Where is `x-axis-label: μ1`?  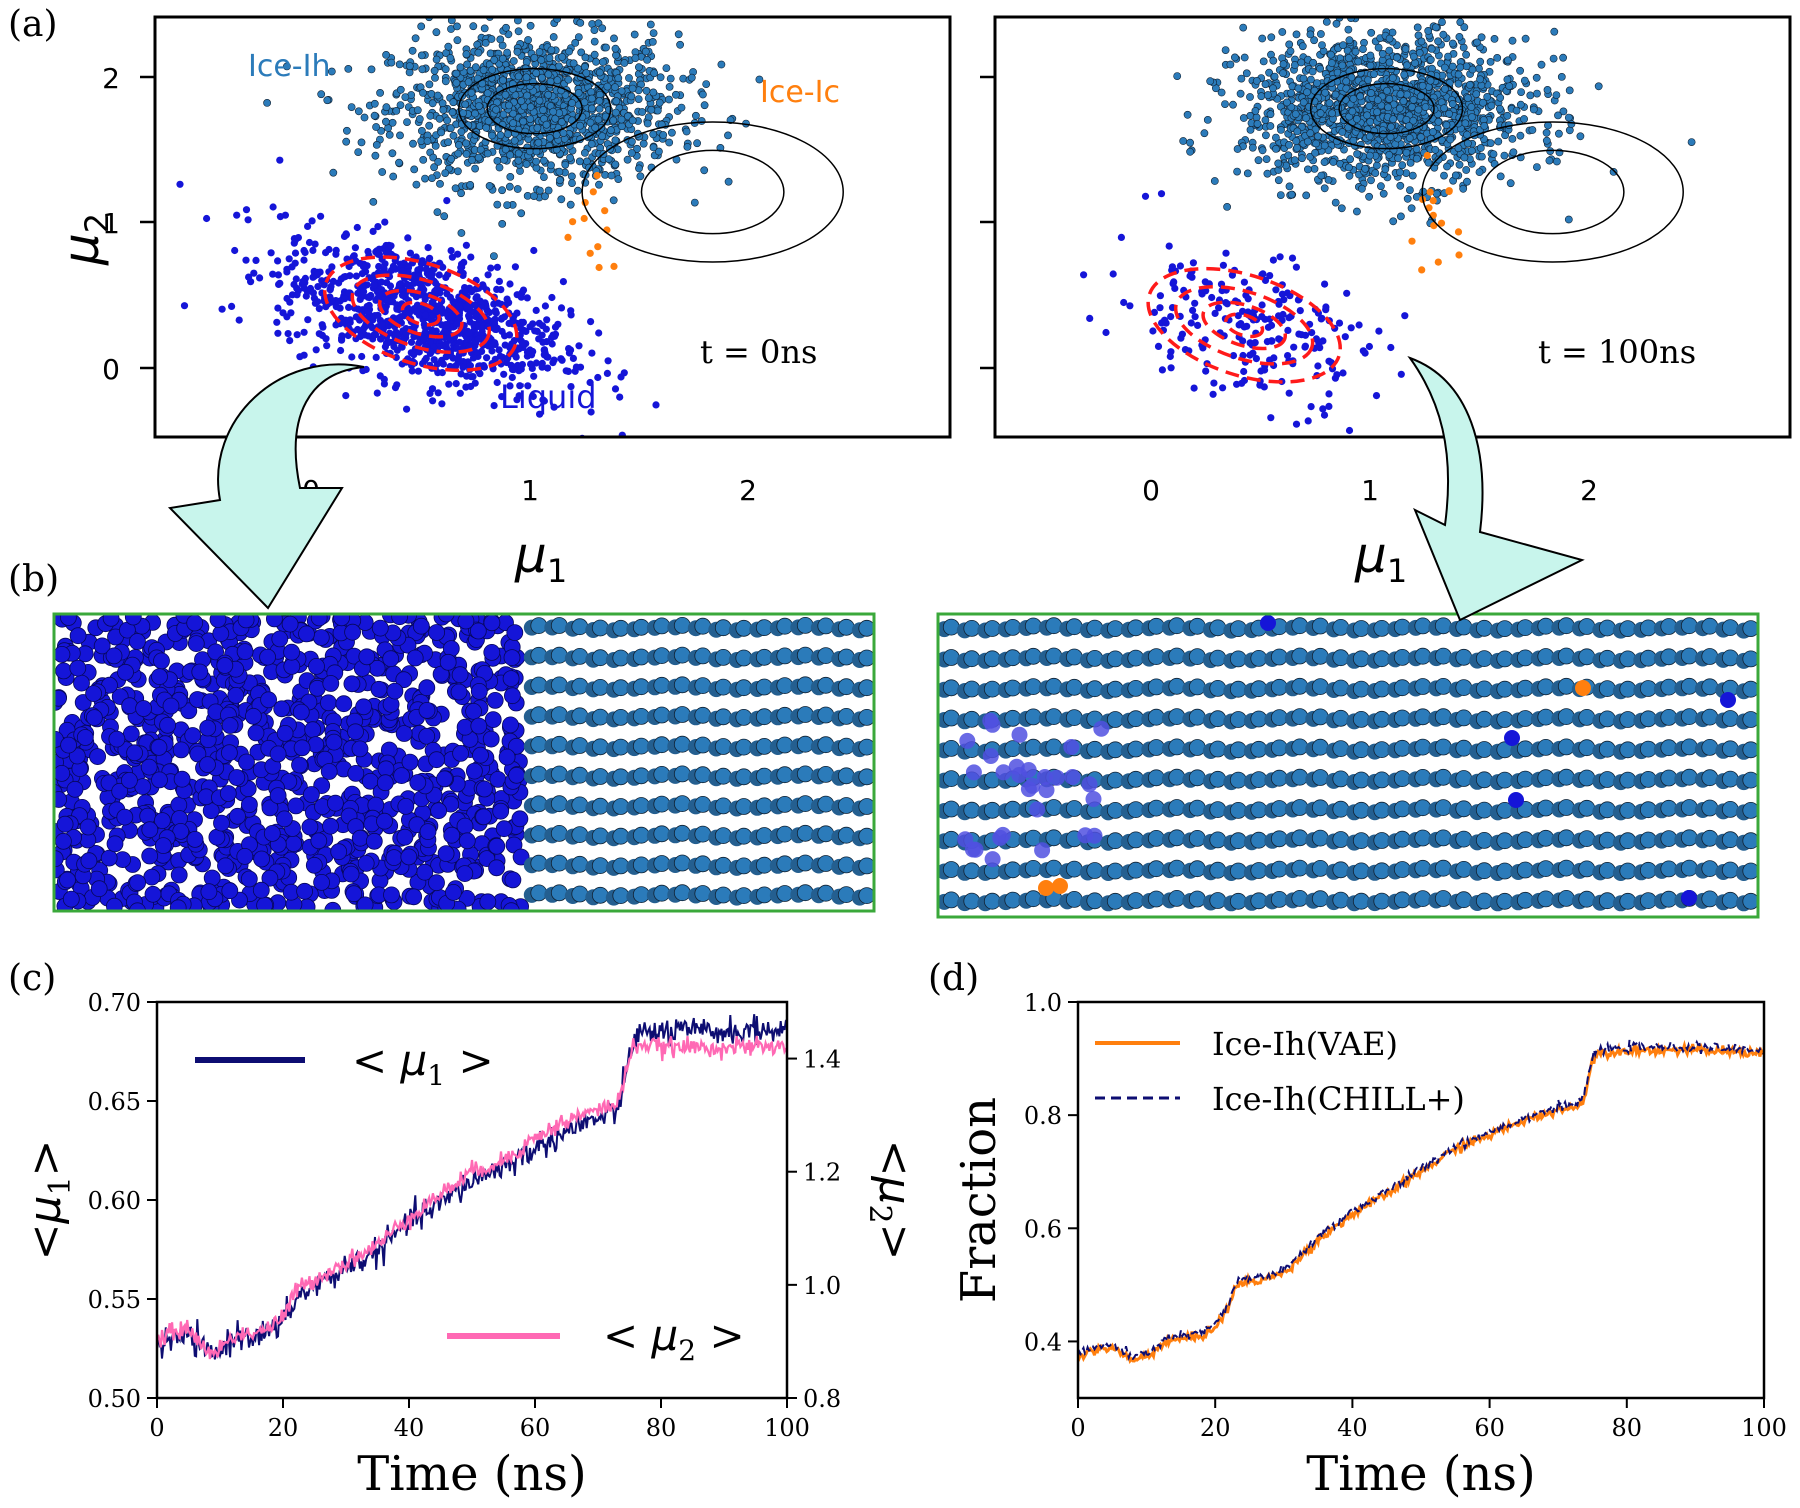 x-axis-label: μ1 is located at coordinates (540, 558).